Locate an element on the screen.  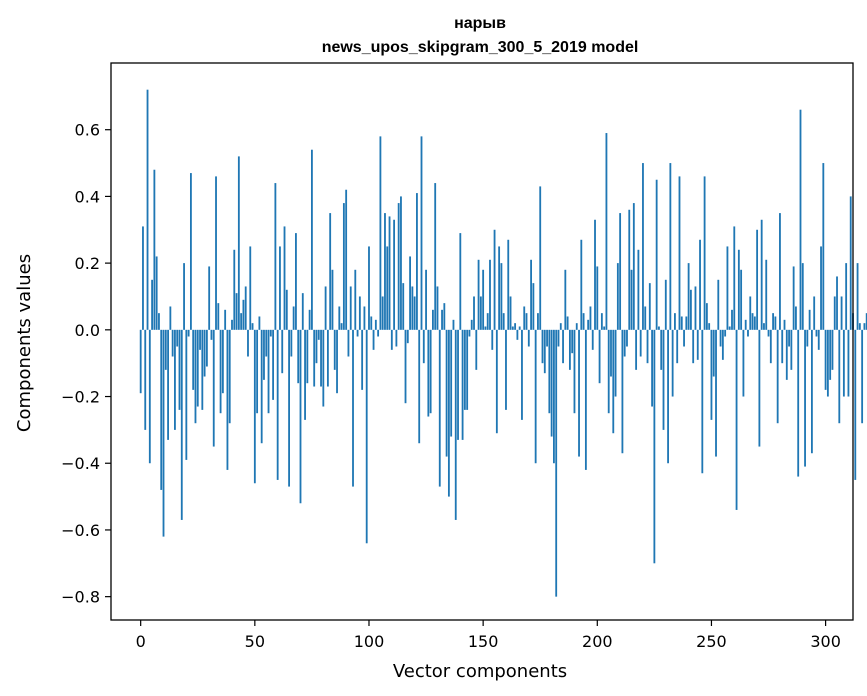
x-axis: 0 50 100 150 200 250 300 is located at coordinates (488, 635).